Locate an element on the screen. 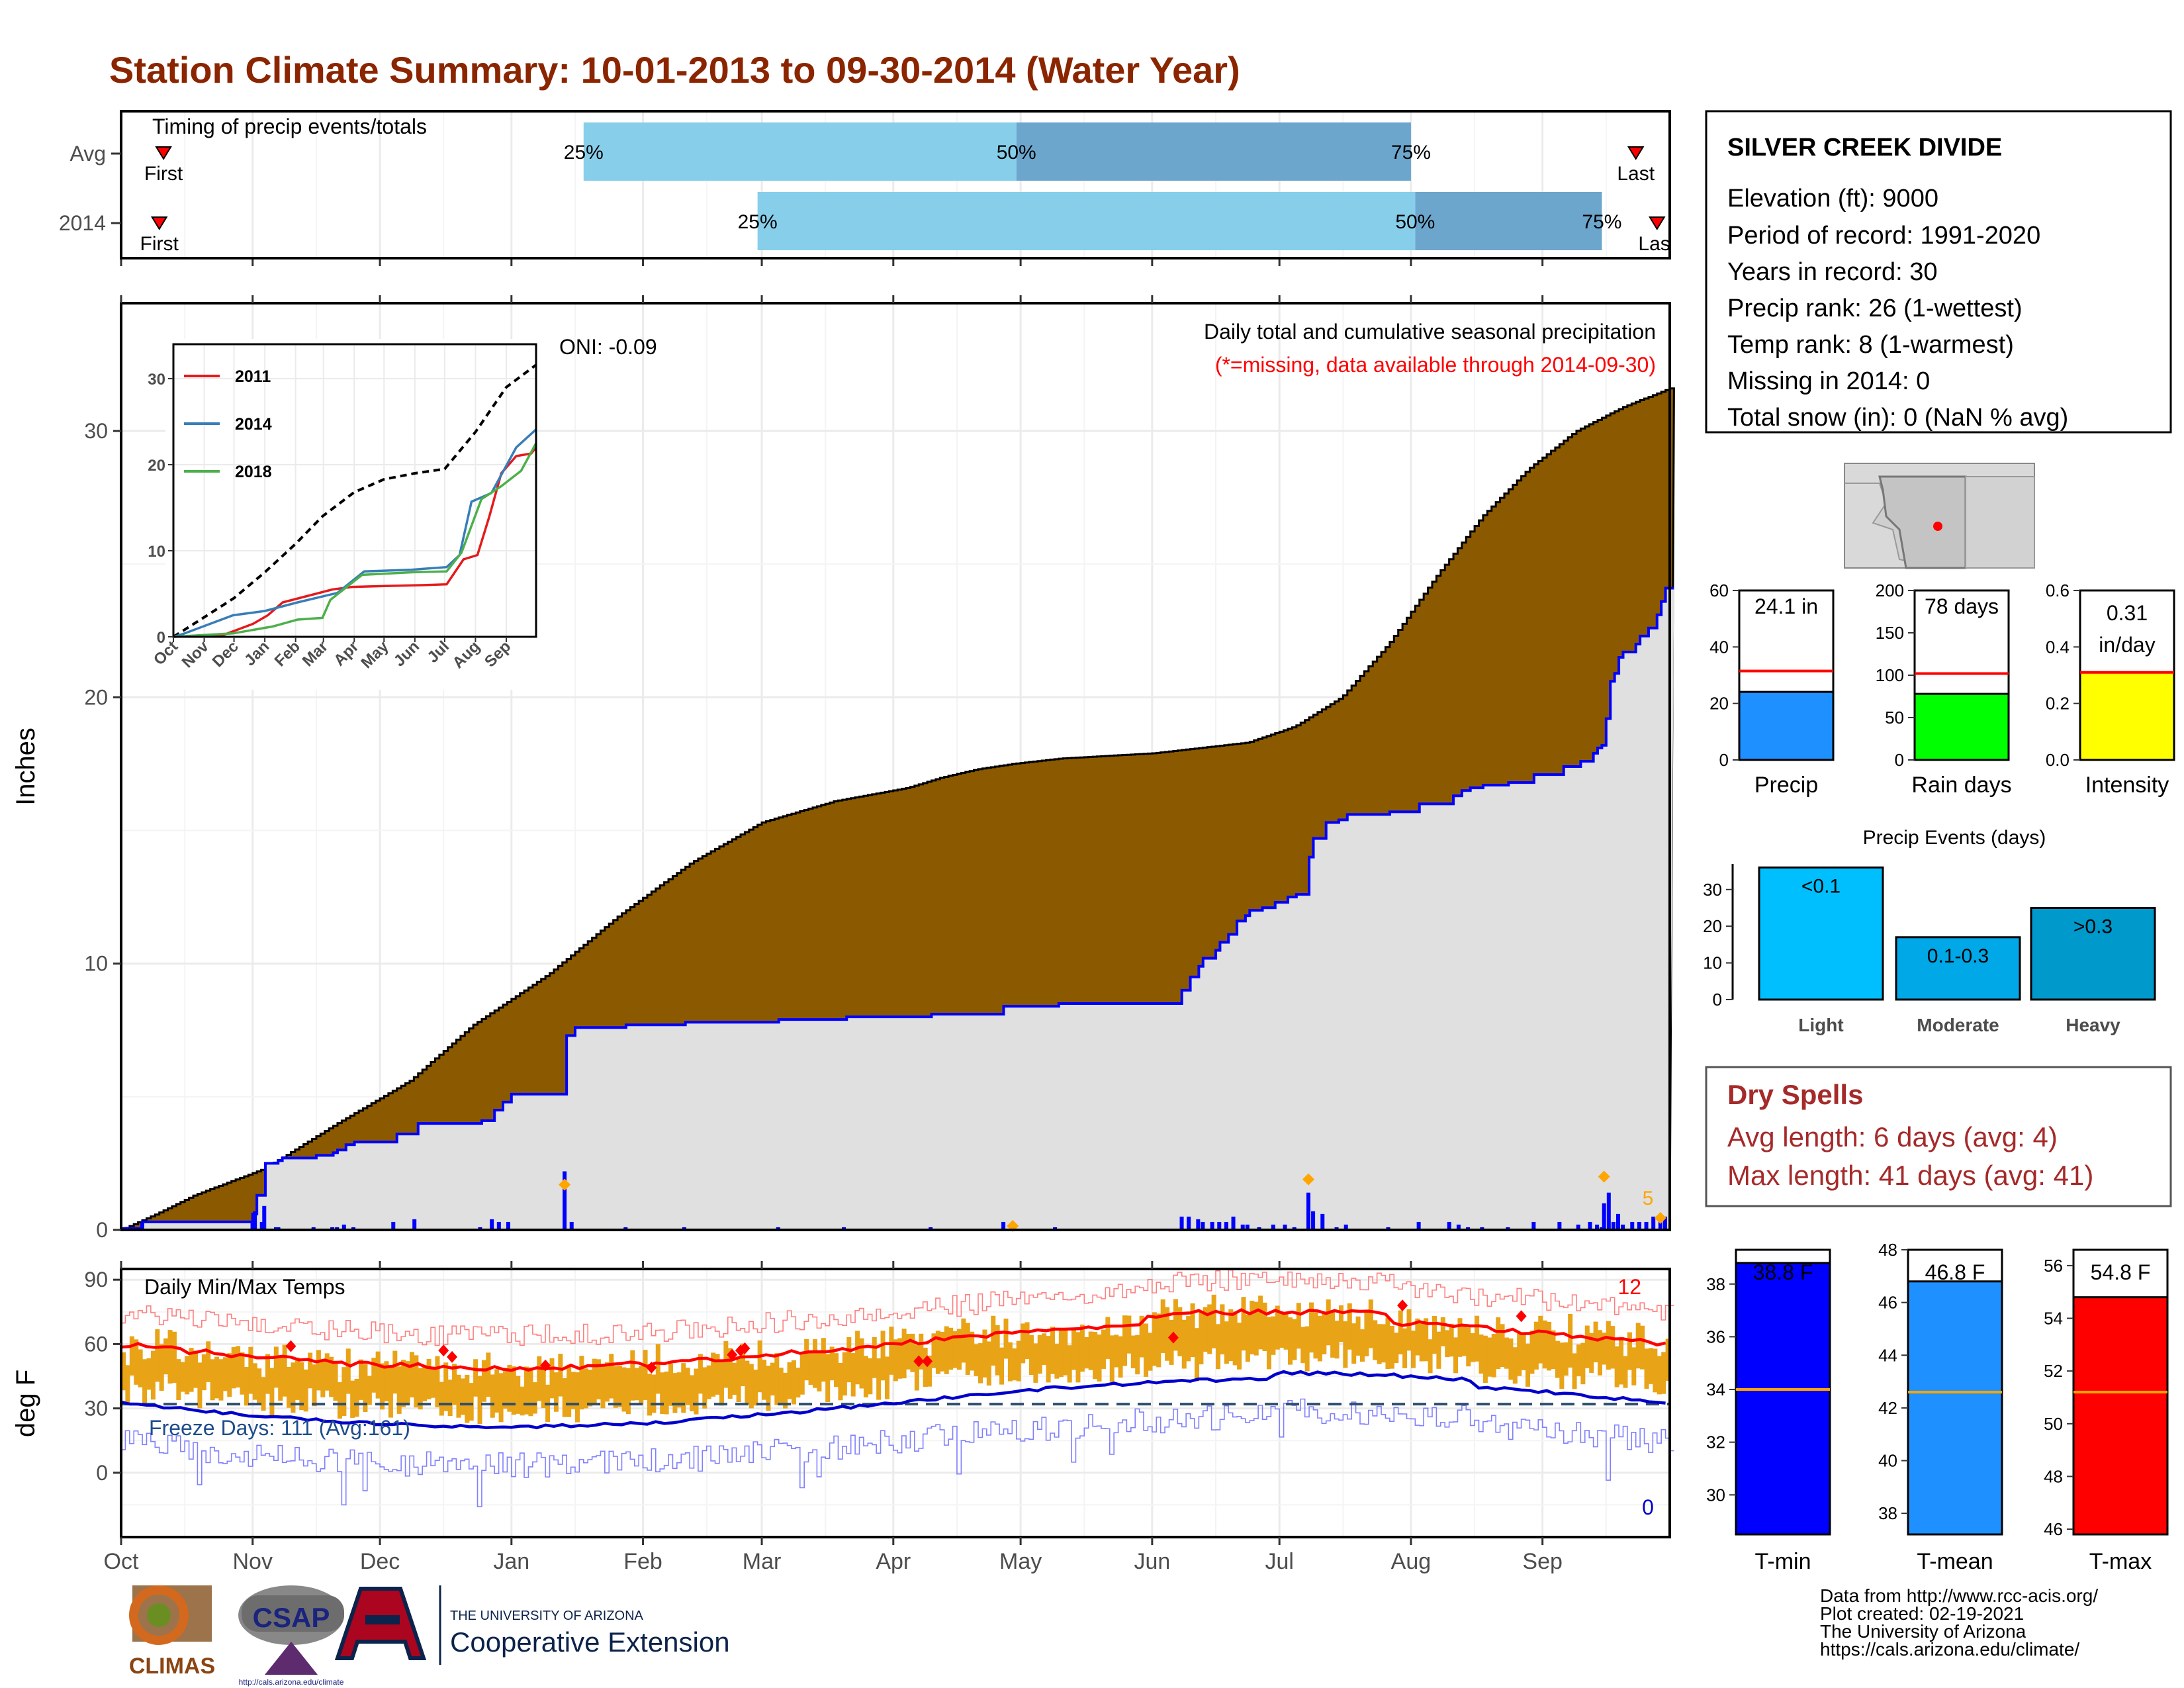  climas-logo-text: CLIMAS is located at coordinates (172, 1666).